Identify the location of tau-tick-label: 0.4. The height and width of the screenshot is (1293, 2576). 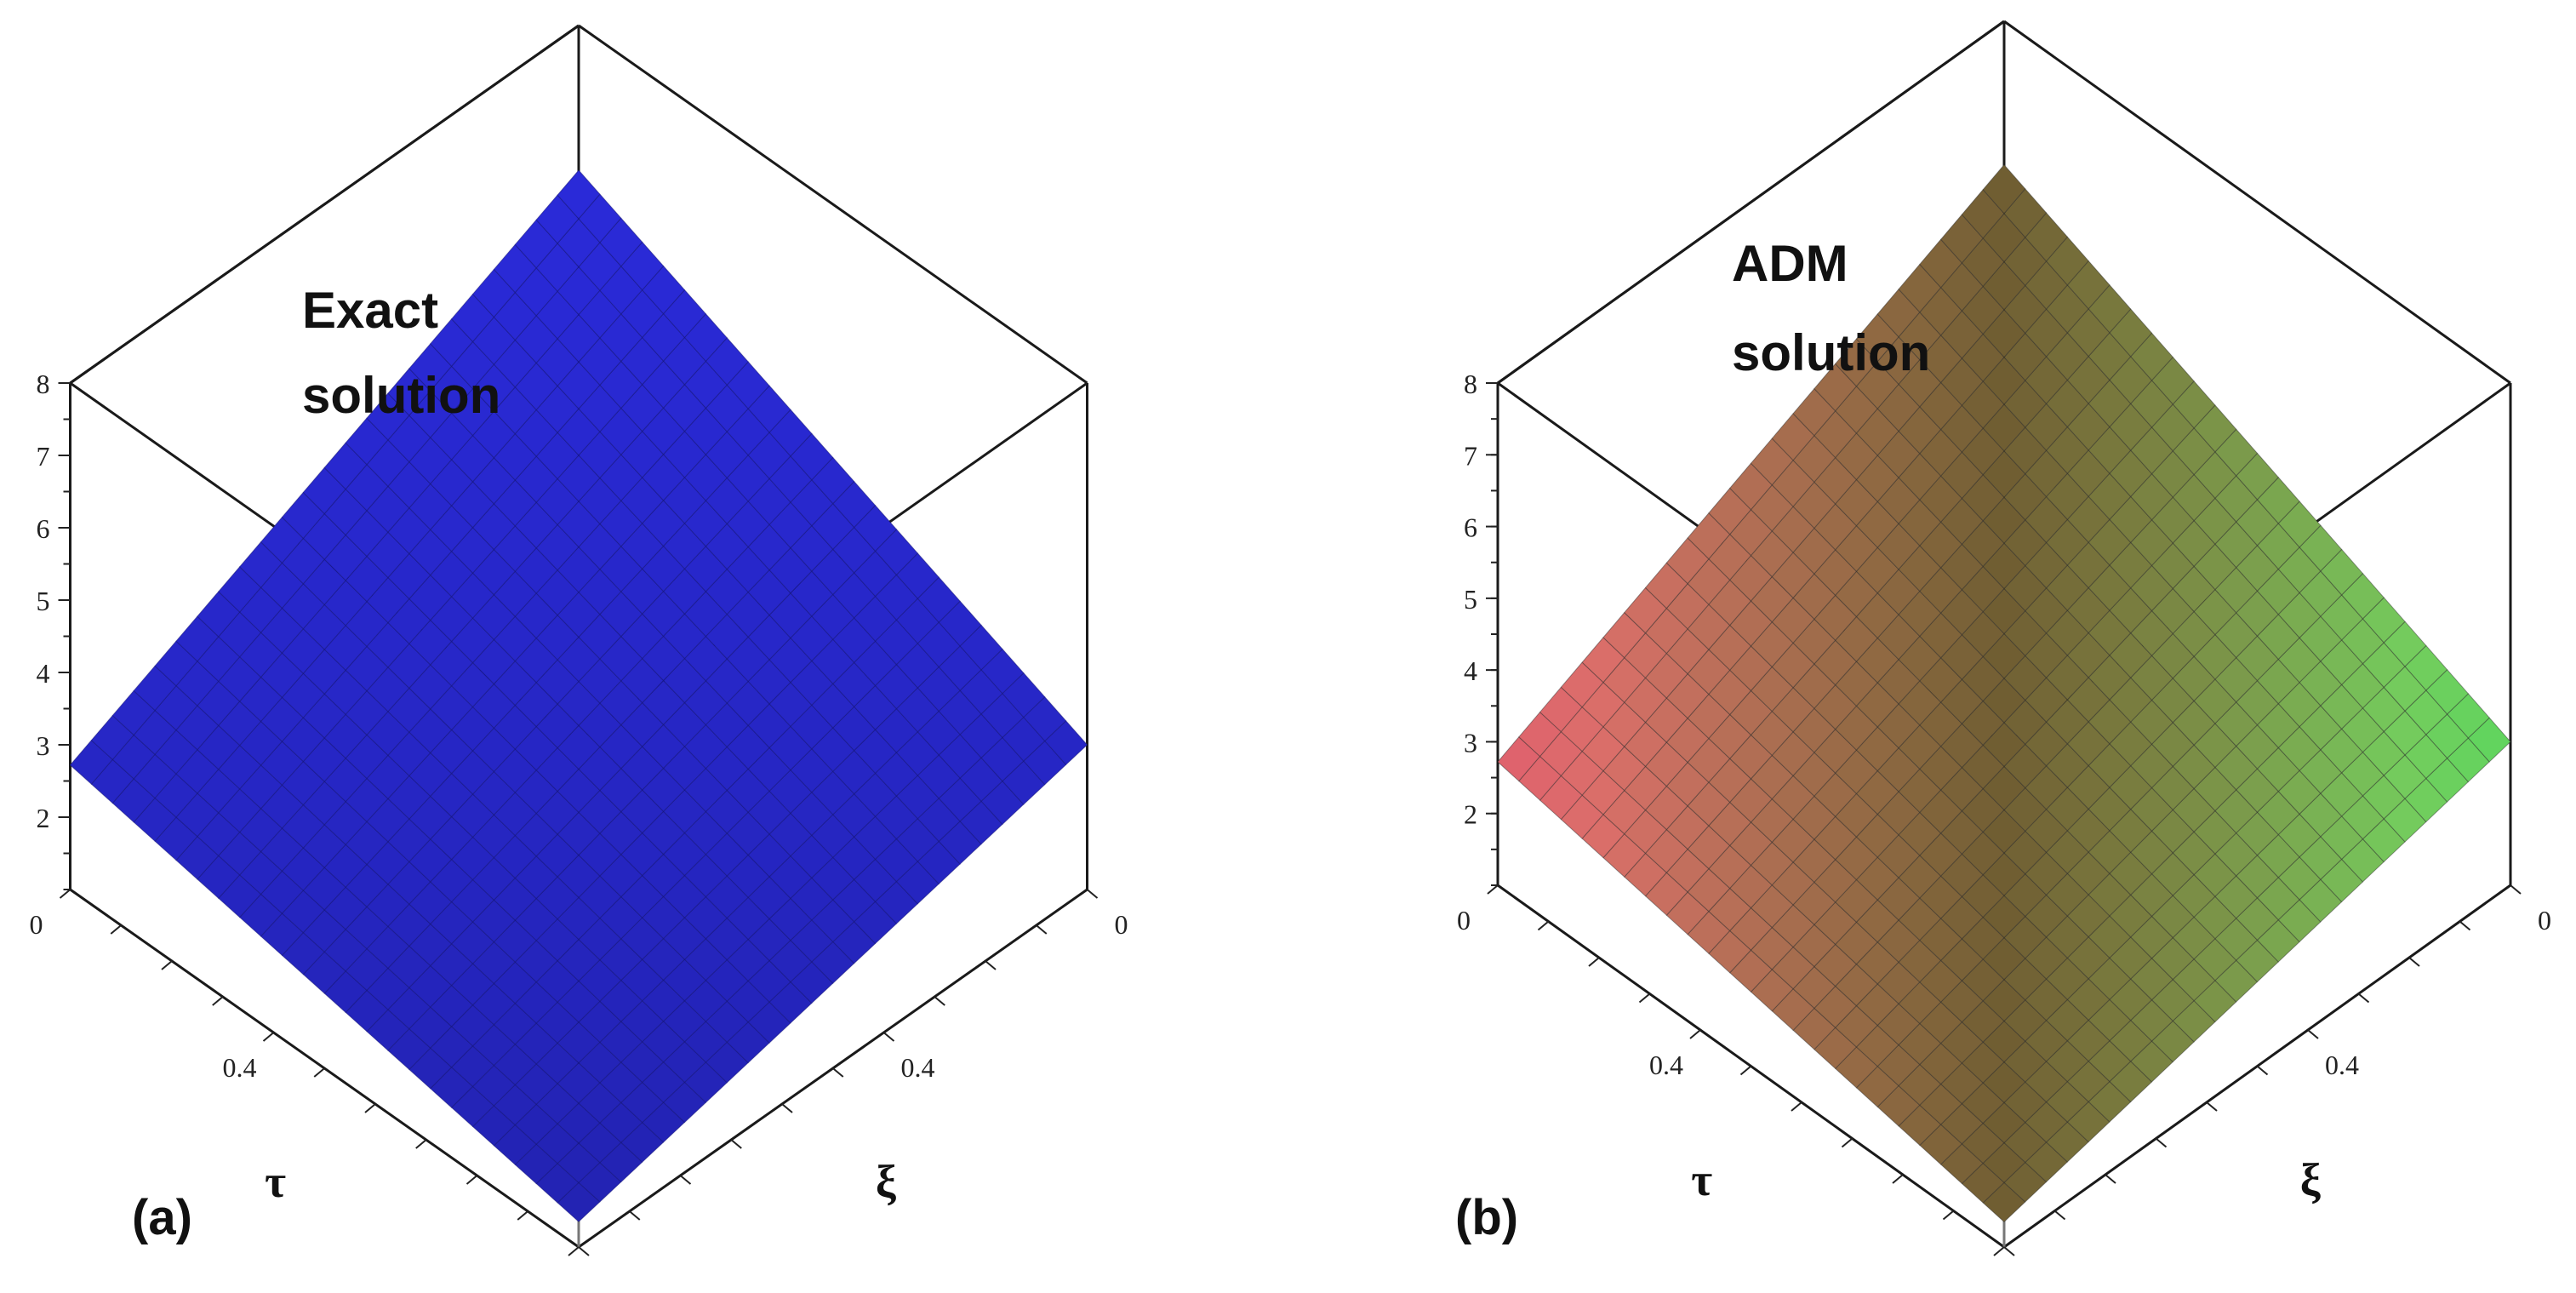
(1666, 1065).